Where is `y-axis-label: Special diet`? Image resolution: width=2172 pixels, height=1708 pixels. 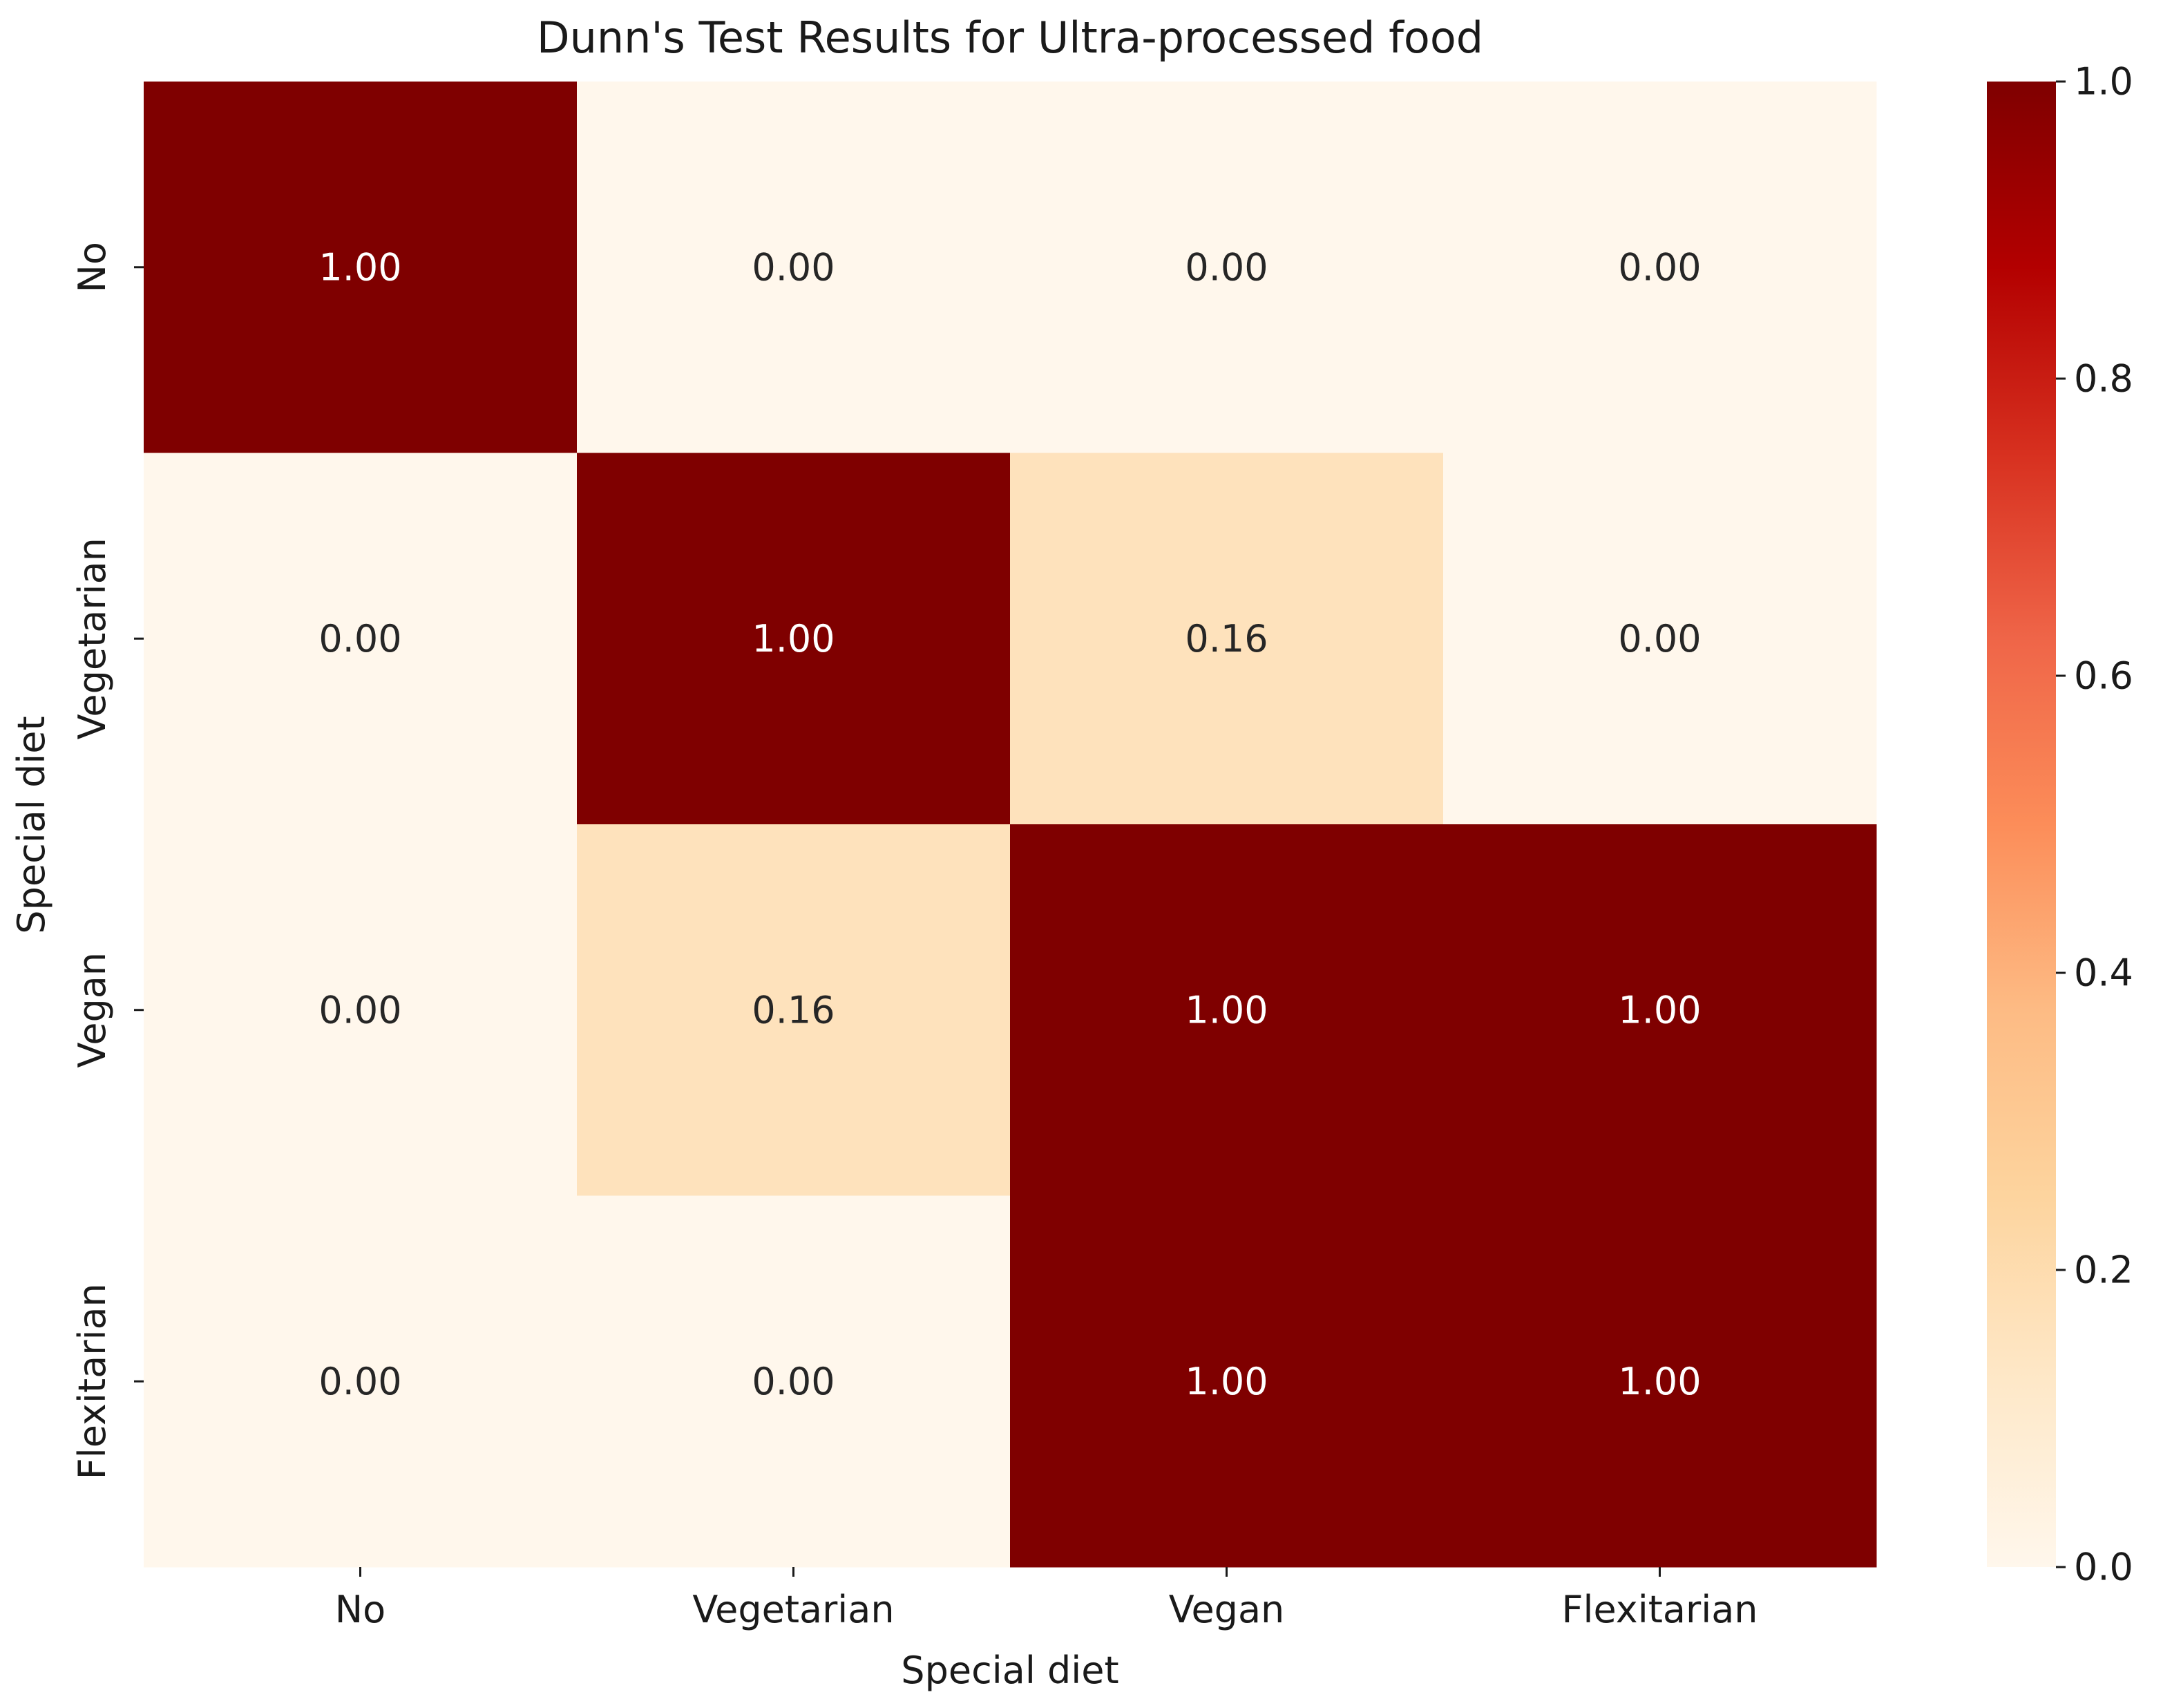
y-axis-label: Special diet is located at coordinates (31, 824).